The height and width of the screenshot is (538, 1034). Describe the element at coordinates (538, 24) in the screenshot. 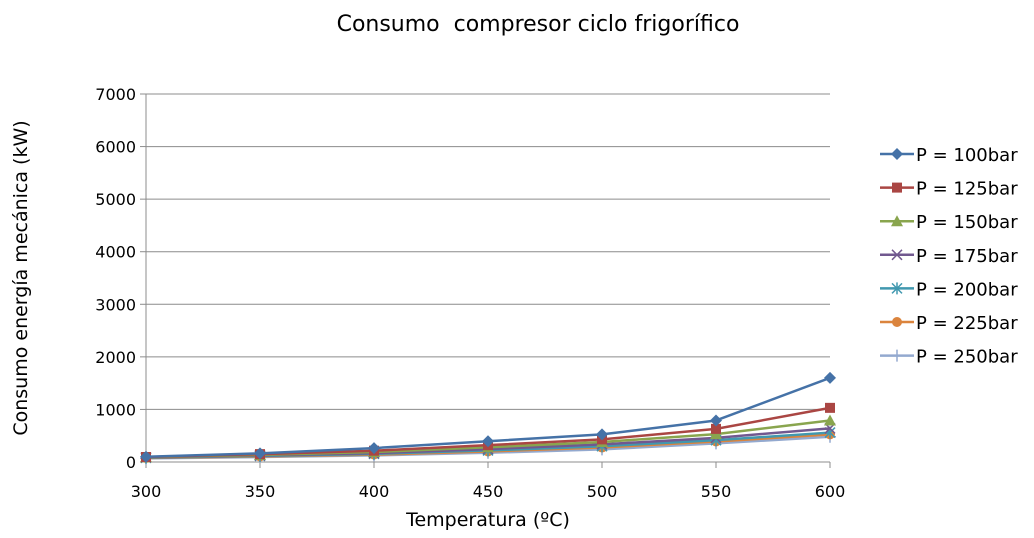

I see `chart-title: Consumo compresor ciclo frigorífico` at that location.